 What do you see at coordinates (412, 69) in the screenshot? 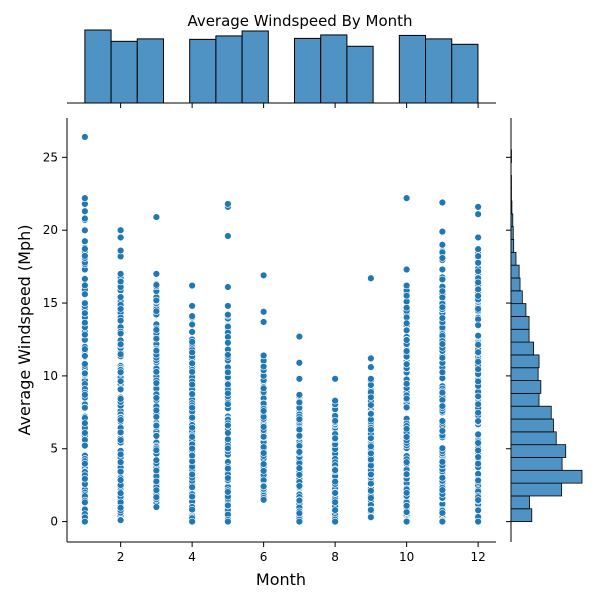
I see `marginal-x-bar` at bounding box center [412, 69].